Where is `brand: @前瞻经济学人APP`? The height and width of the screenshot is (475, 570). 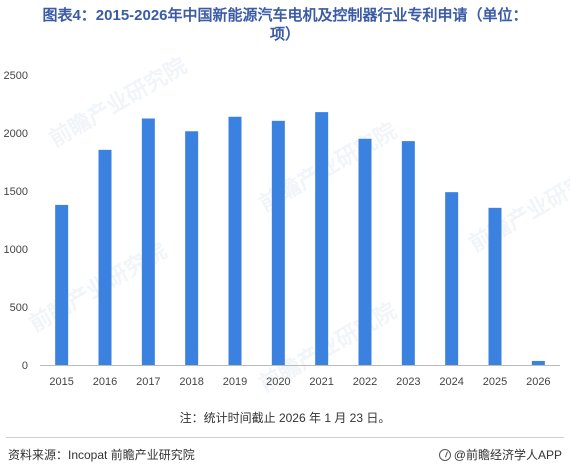
brand: @前瞻经济学人APP is located at coordinates (500, 454).